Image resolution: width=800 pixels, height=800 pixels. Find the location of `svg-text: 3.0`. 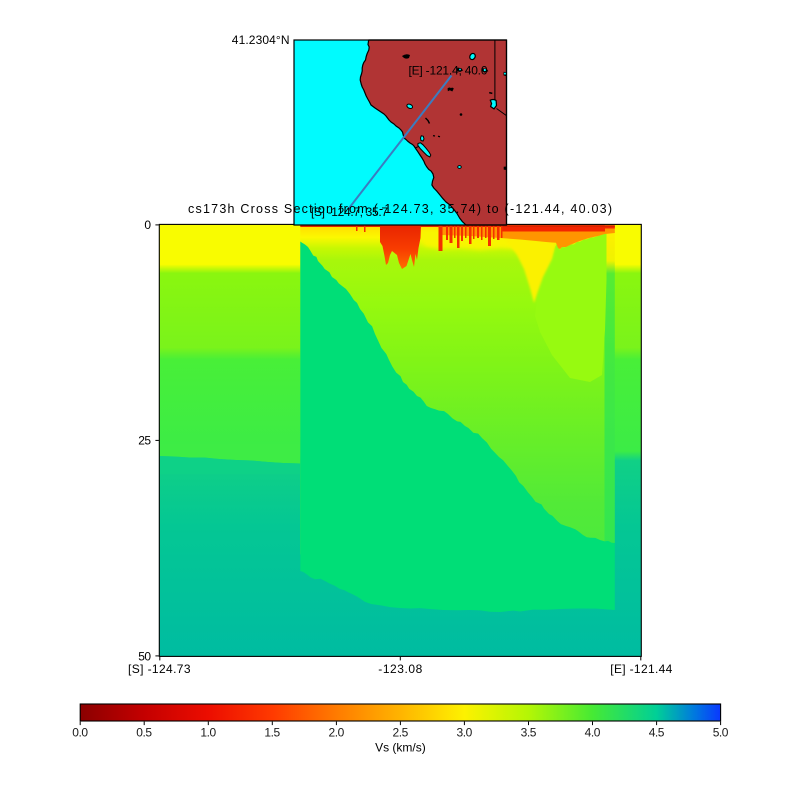

svg-text: 3.0 is located at coordinates (465, 733).